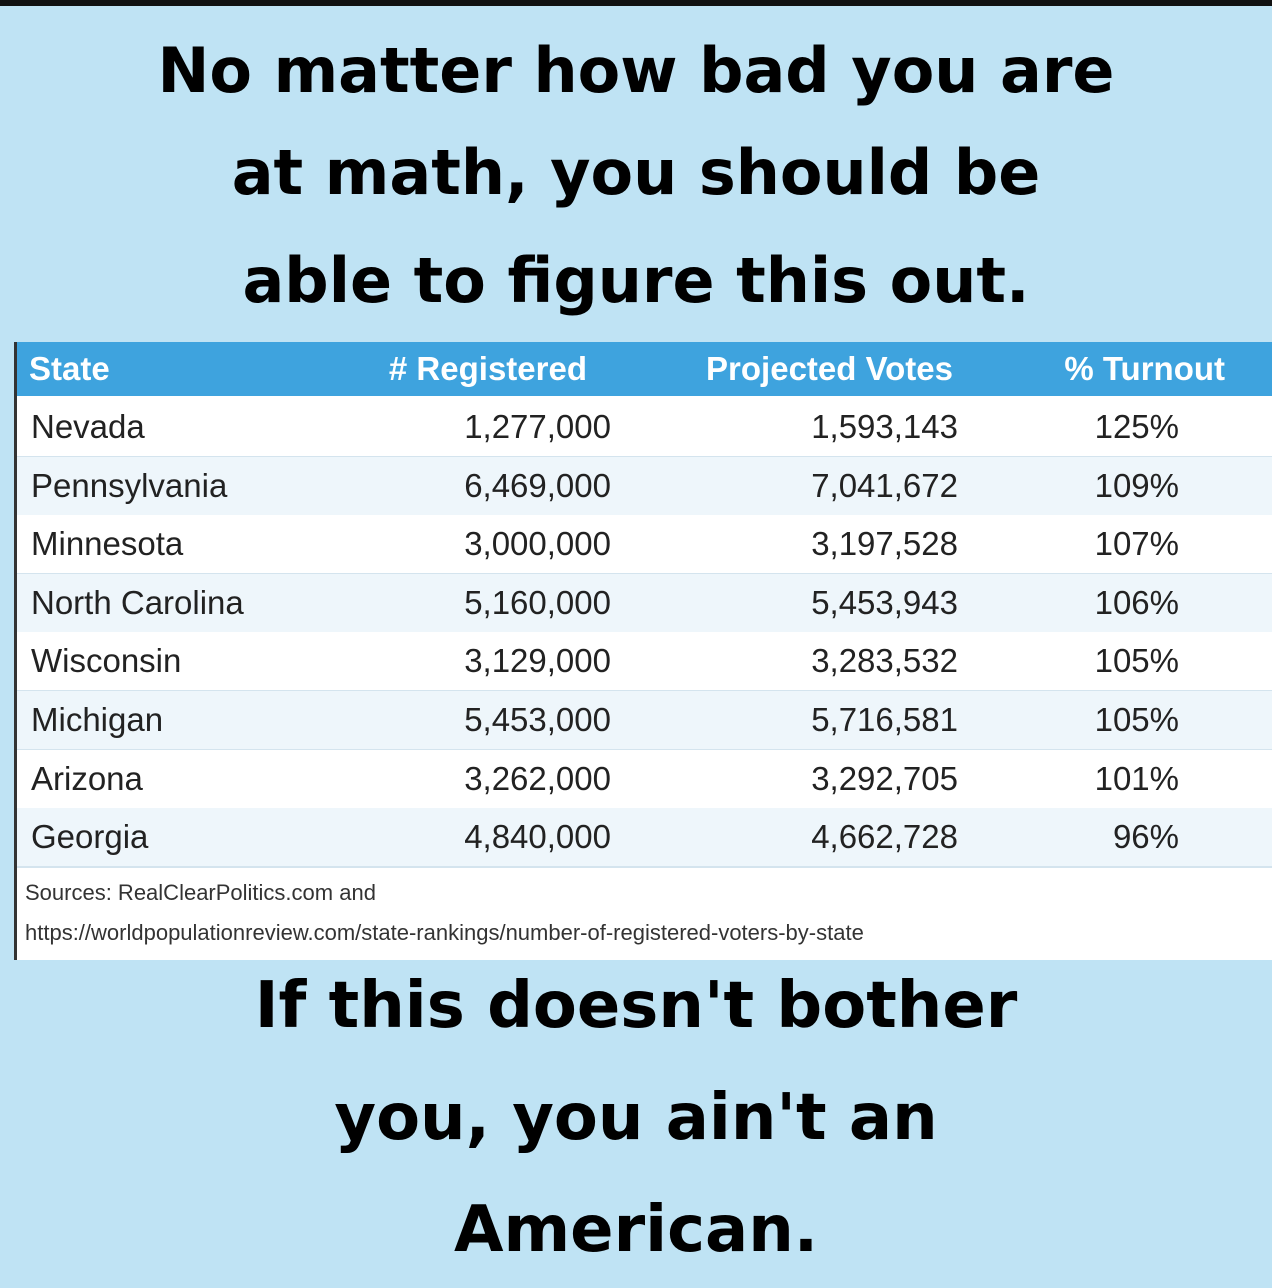  What do you see at coordinates (537, 485) in the screenshot?
I see `table-cell: 6,469,000` at bounding box center [537, 485].